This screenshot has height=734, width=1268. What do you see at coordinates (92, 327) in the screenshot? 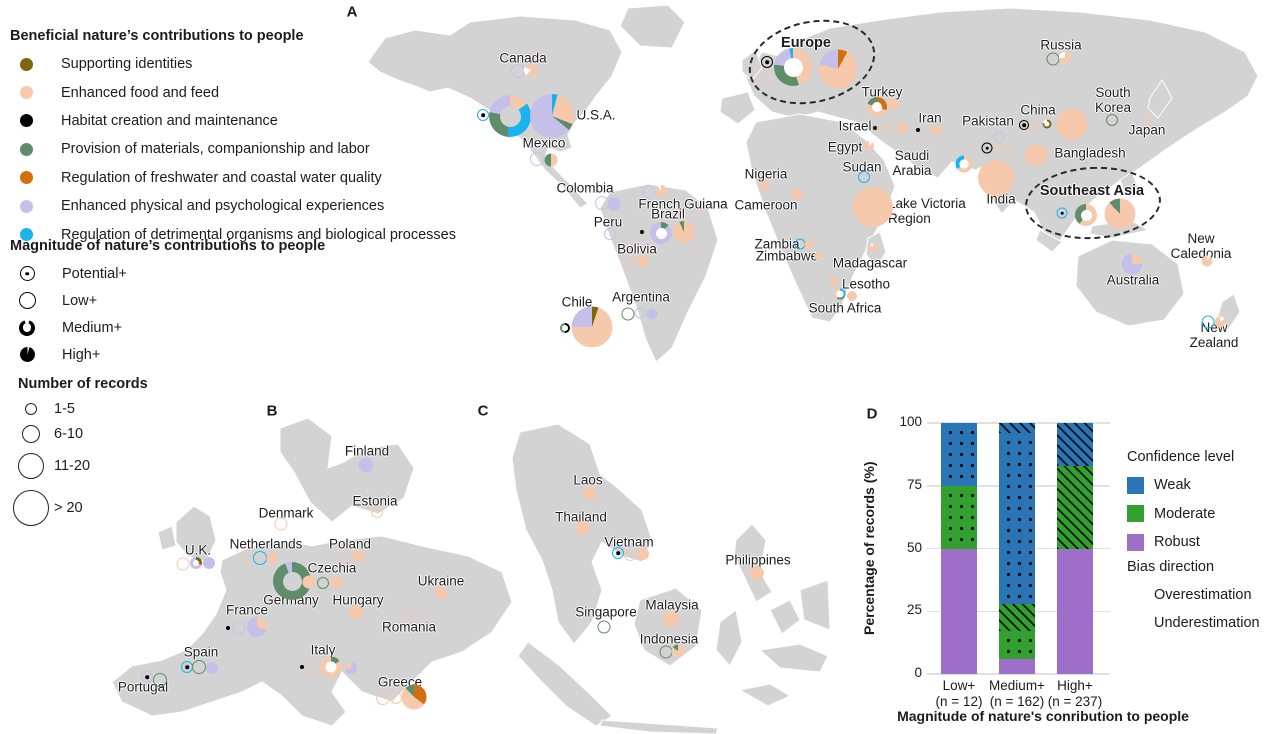
I see `magnitude-legend-label: Medium+` at bounding box center [92, 327].